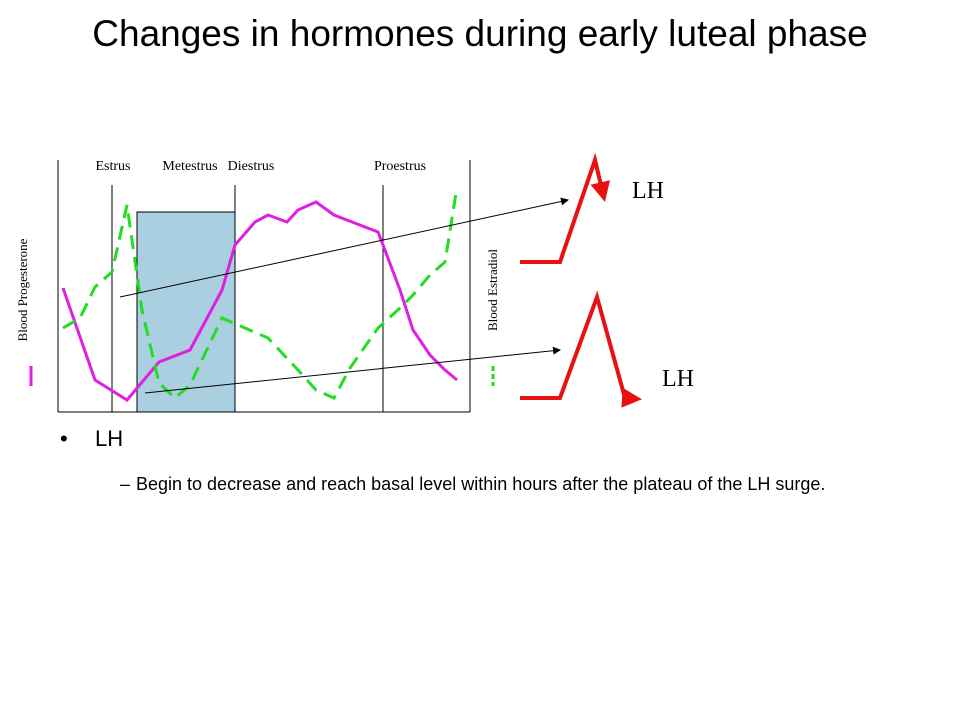 This screenshot has width=960, height=720. Describe the element at coordinates (492, 290) in the screenshot. I see `axis-title: Blood Estradiol` at that location.